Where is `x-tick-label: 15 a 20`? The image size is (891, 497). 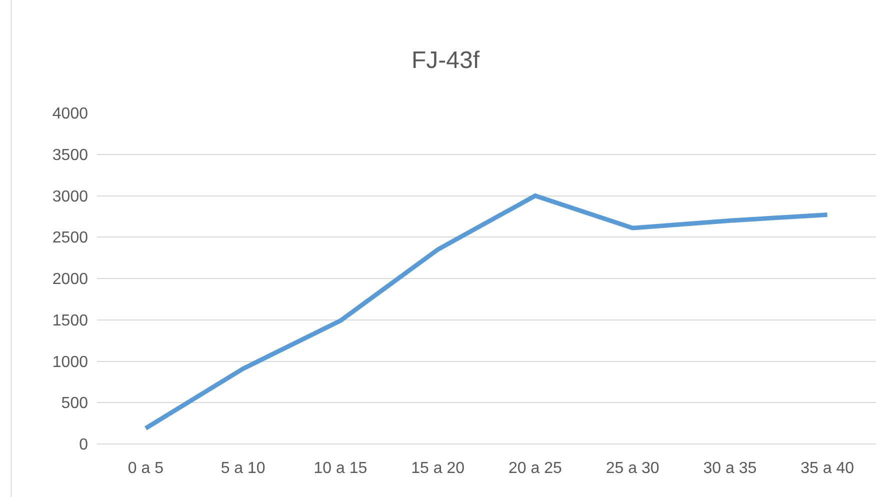
x-tick-label: 15 a 20 is located at coordinates (438, 468).